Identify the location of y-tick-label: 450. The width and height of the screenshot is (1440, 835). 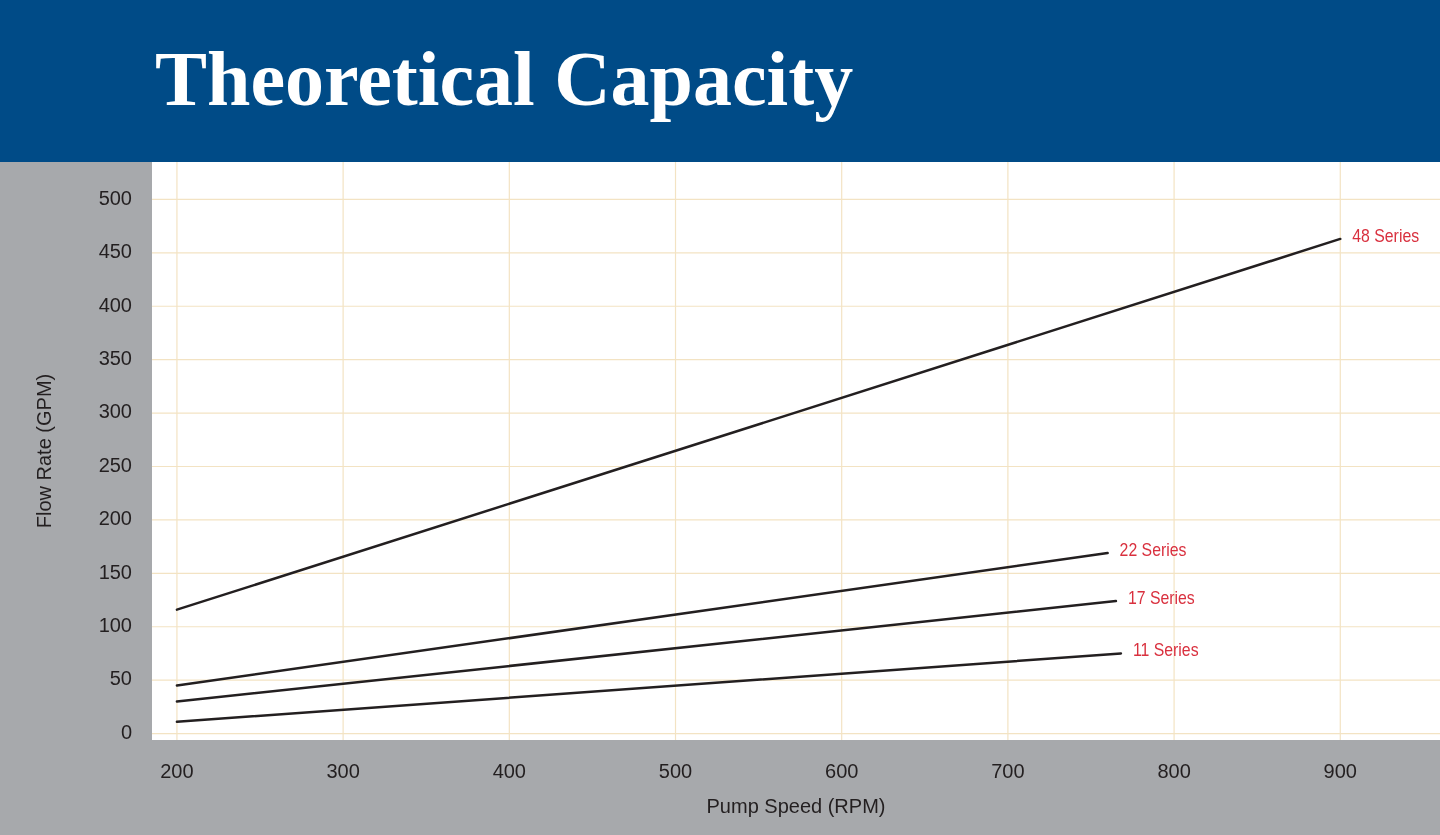
(115, 251).